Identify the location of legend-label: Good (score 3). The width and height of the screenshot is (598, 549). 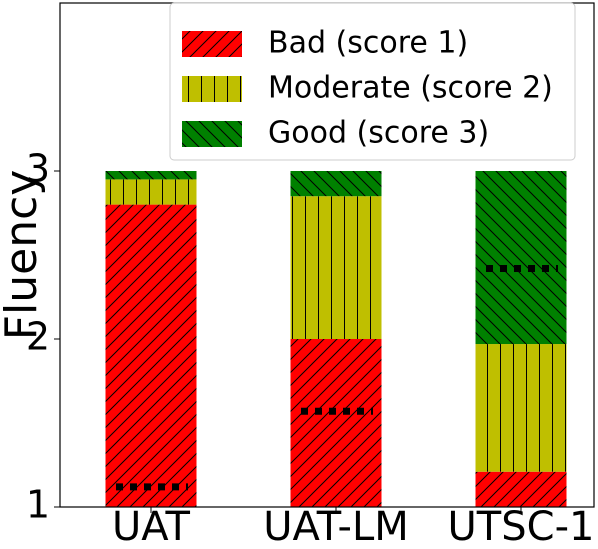
(378, 133).